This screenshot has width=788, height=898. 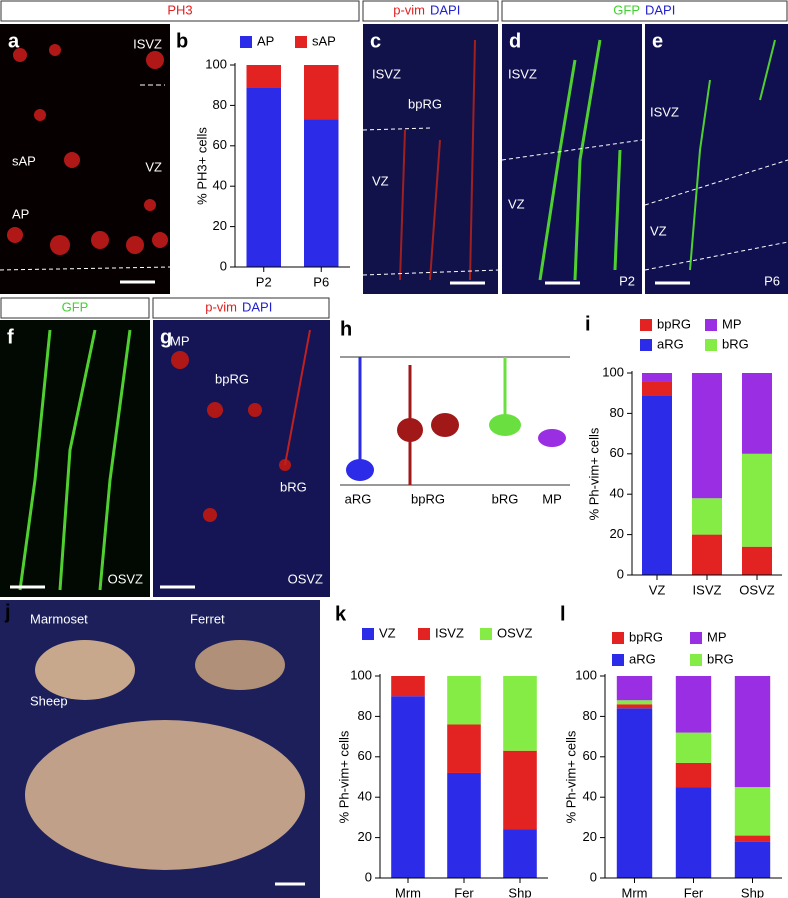 I want to click on x-tick-label: P6, so click(x=321, y=281).